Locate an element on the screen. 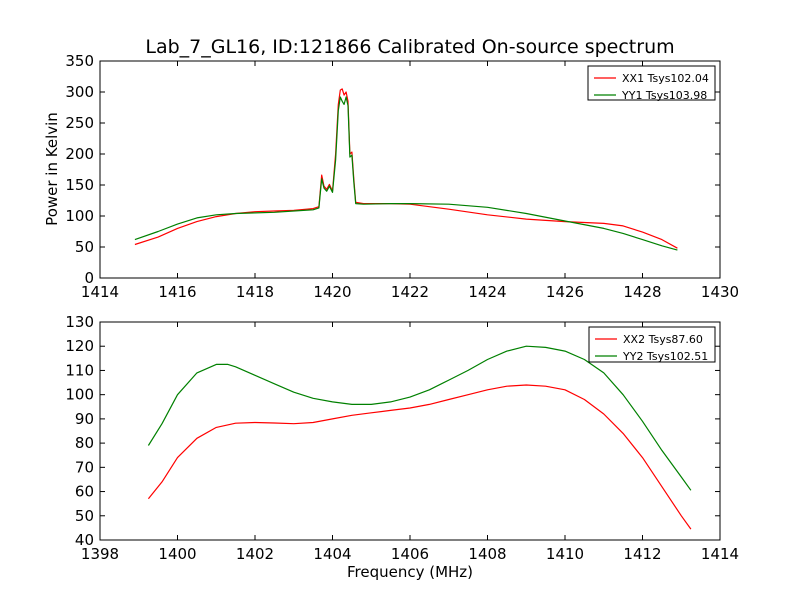 Image resolution: width=800 pixels, height=600 pixels. y-tick-label: 130 is located at coordinates (79, 322).